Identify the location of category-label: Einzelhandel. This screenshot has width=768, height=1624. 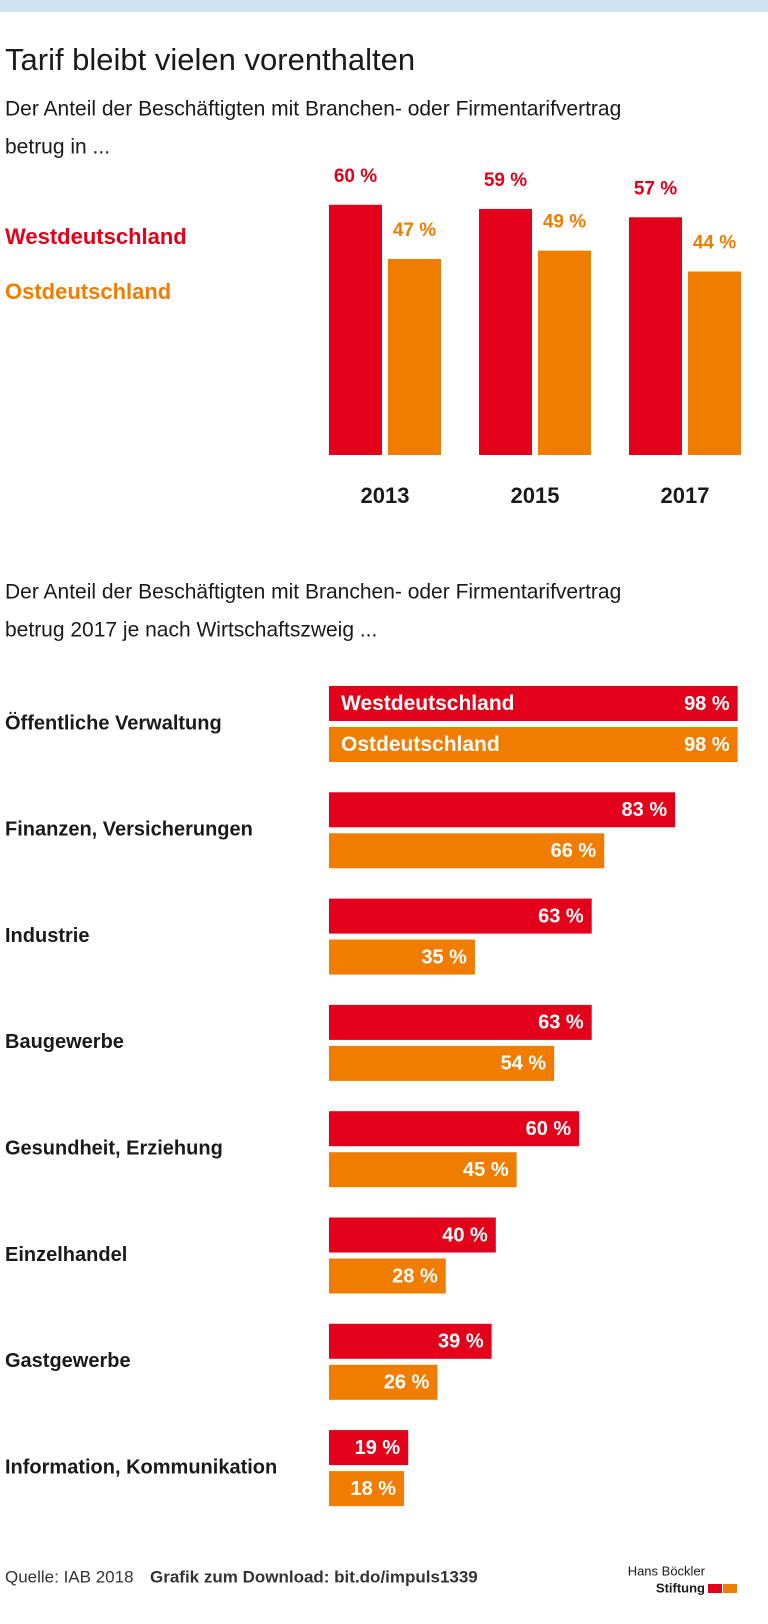
(66, 1255).